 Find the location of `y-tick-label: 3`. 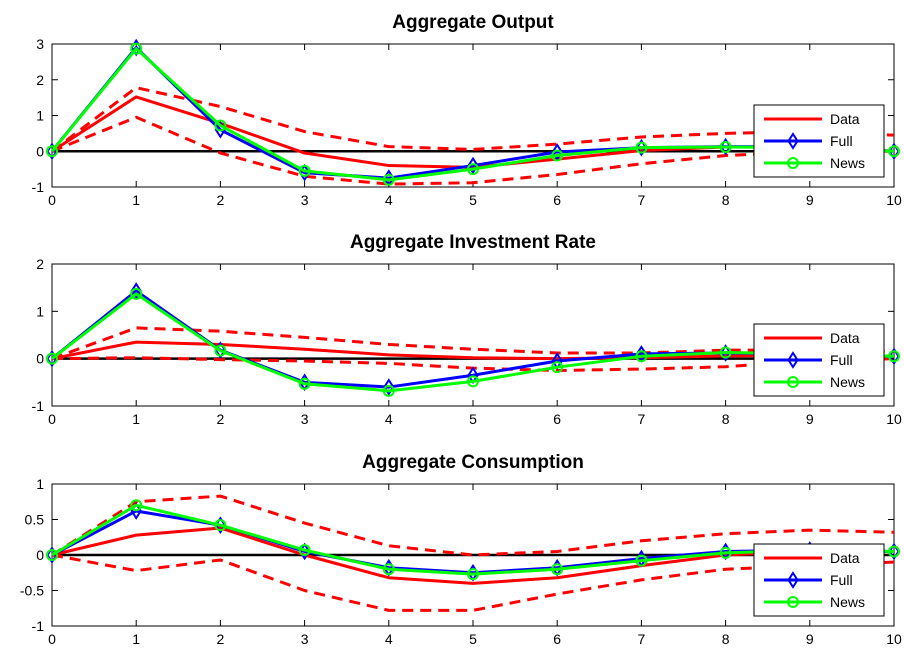

y-tick-label: 3 is located at coordinates (40, 44).